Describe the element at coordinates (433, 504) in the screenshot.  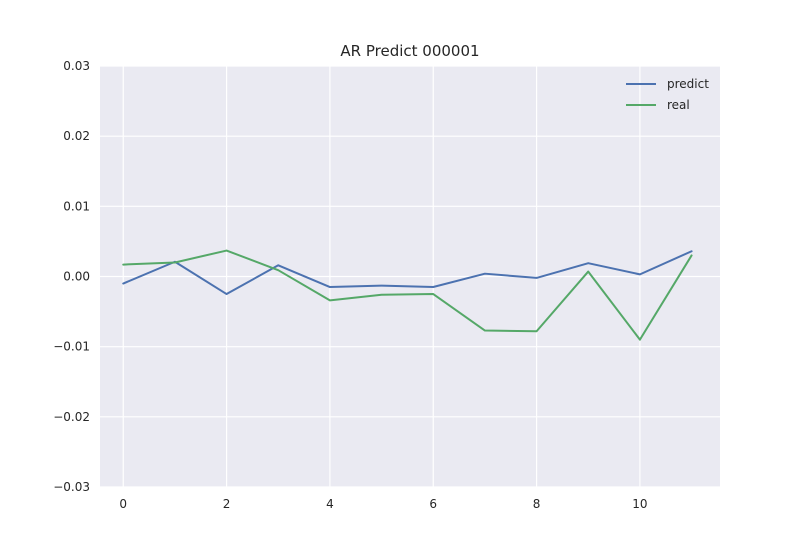
I see `x-tick-label: 6` at that location.